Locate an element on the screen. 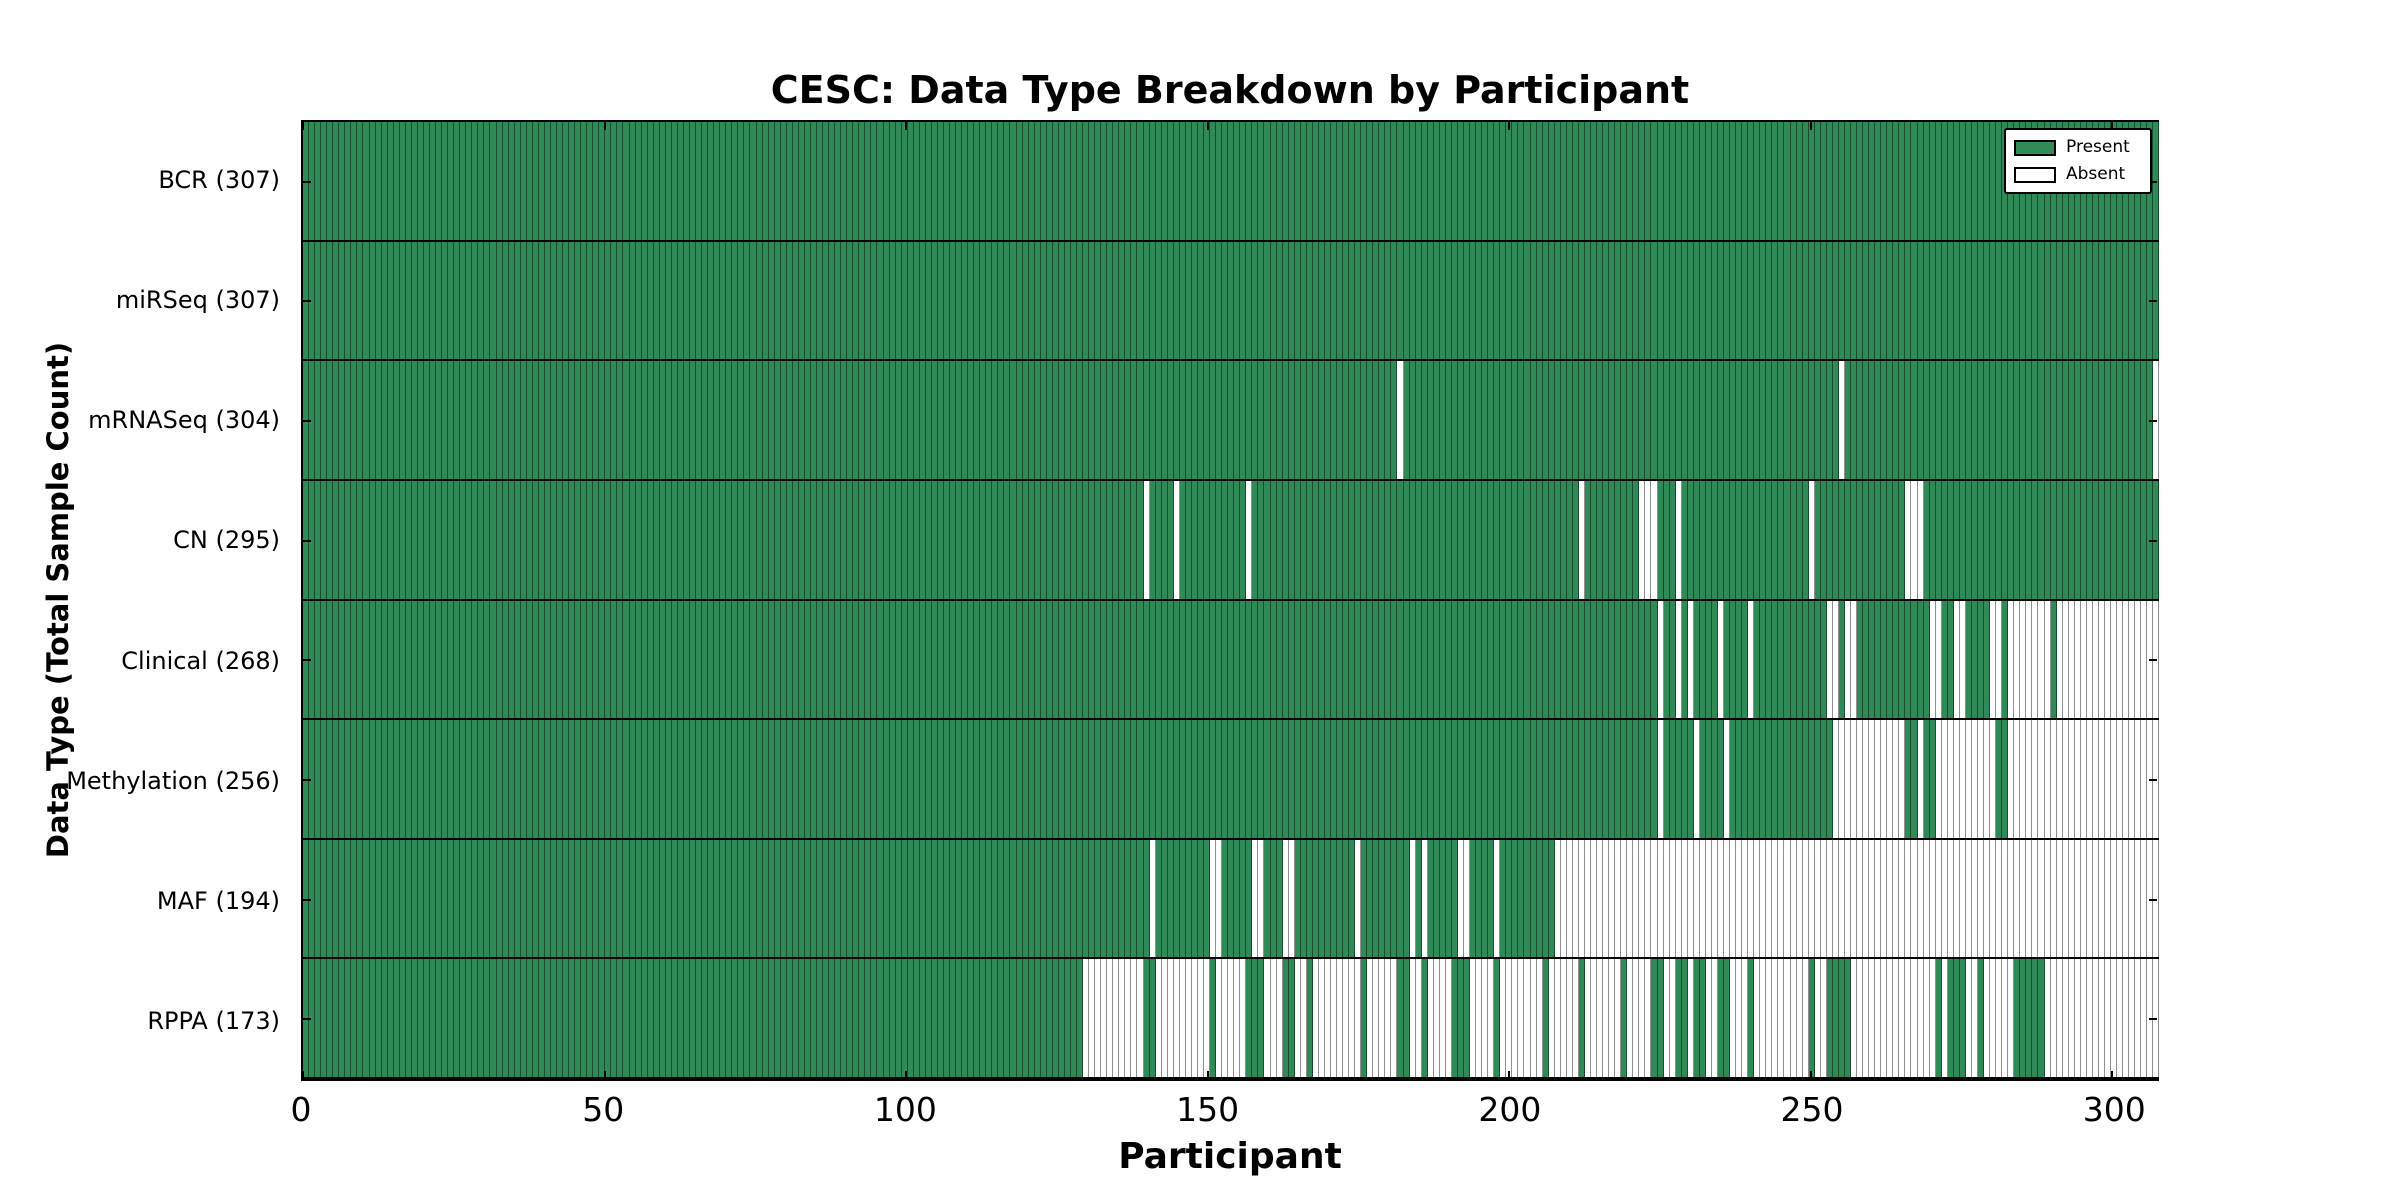 Image resolution: width=2400 pixels, height=1200 pixels. x-tick-label-300: 300 is located at coordinates (2114, 1109).